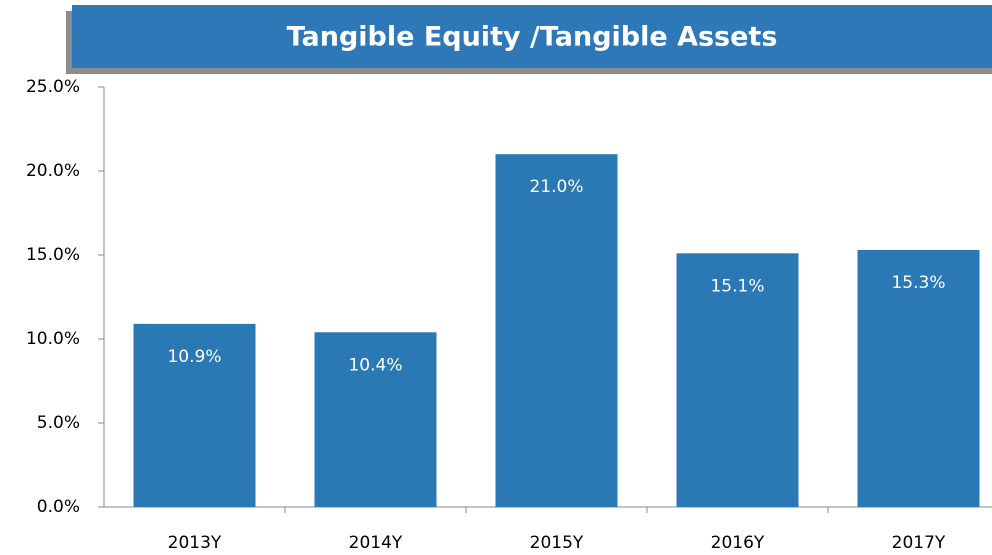  Describe the element at coordinates (738, 543) in the screenshot. I see `x-tick-label: 2016Y` at that location.